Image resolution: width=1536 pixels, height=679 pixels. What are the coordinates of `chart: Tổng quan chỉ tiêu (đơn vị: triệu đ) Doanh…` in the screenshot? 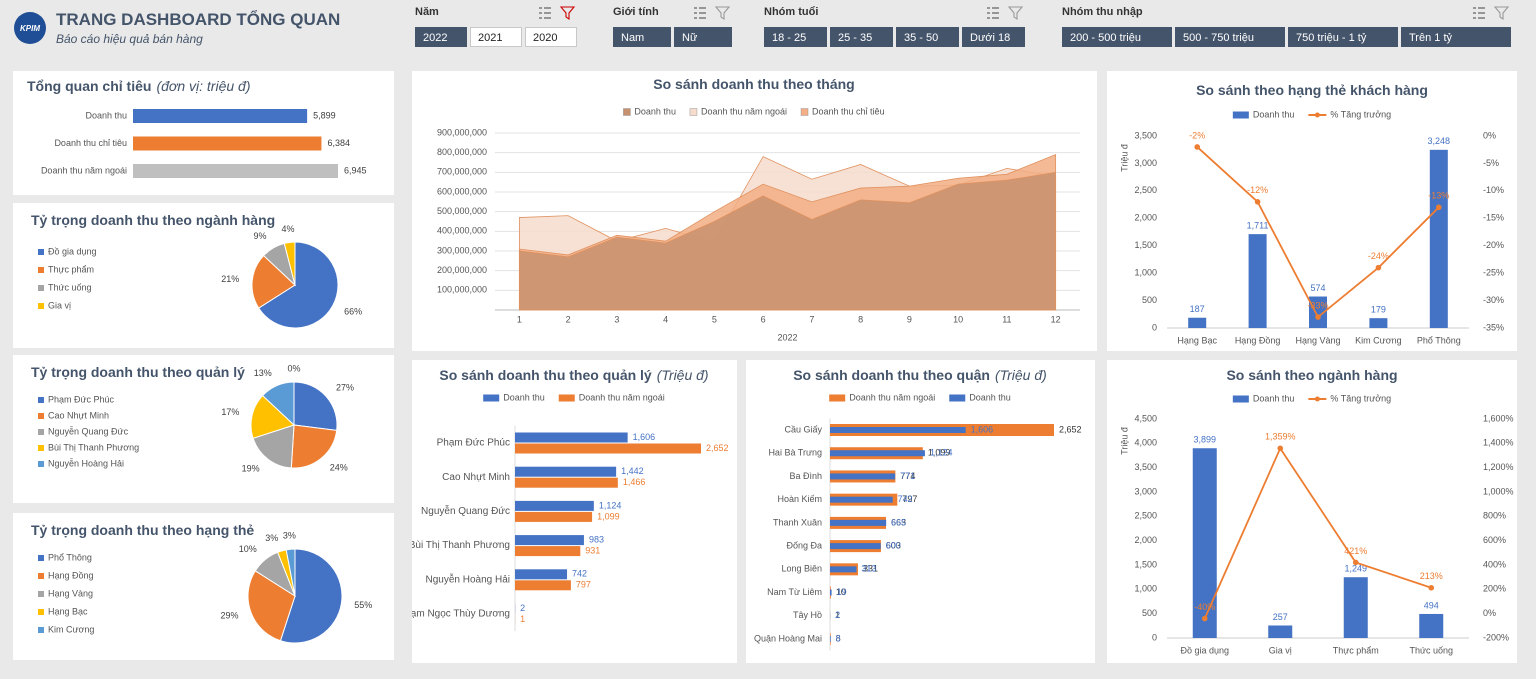 It's located at (197, 128).